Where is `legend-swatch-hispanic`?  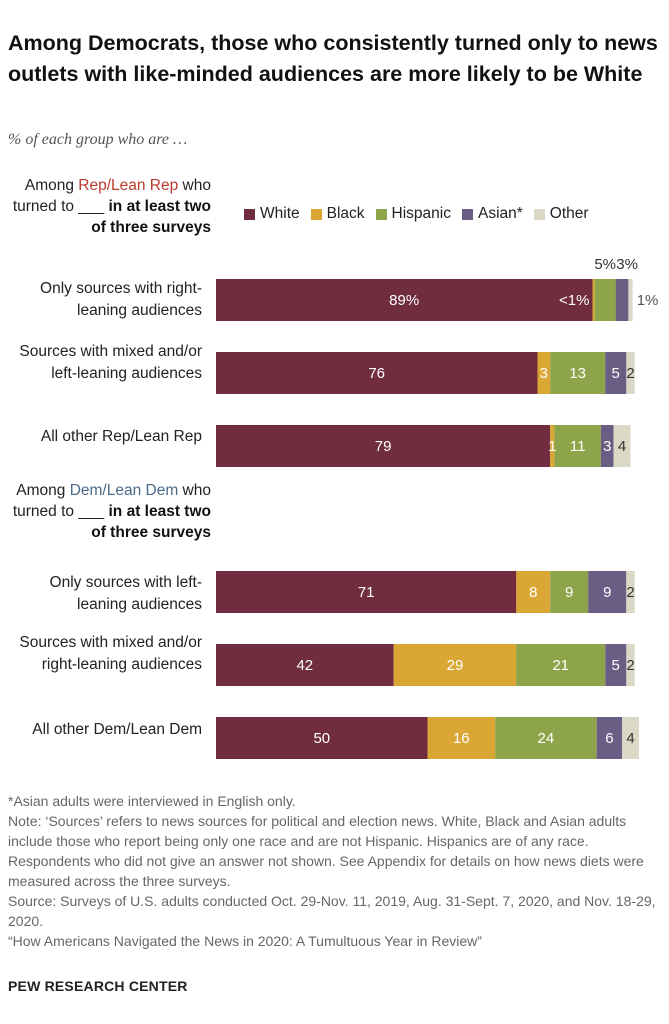 legend-swatch-hispanic is located at coordinates (381, 214).